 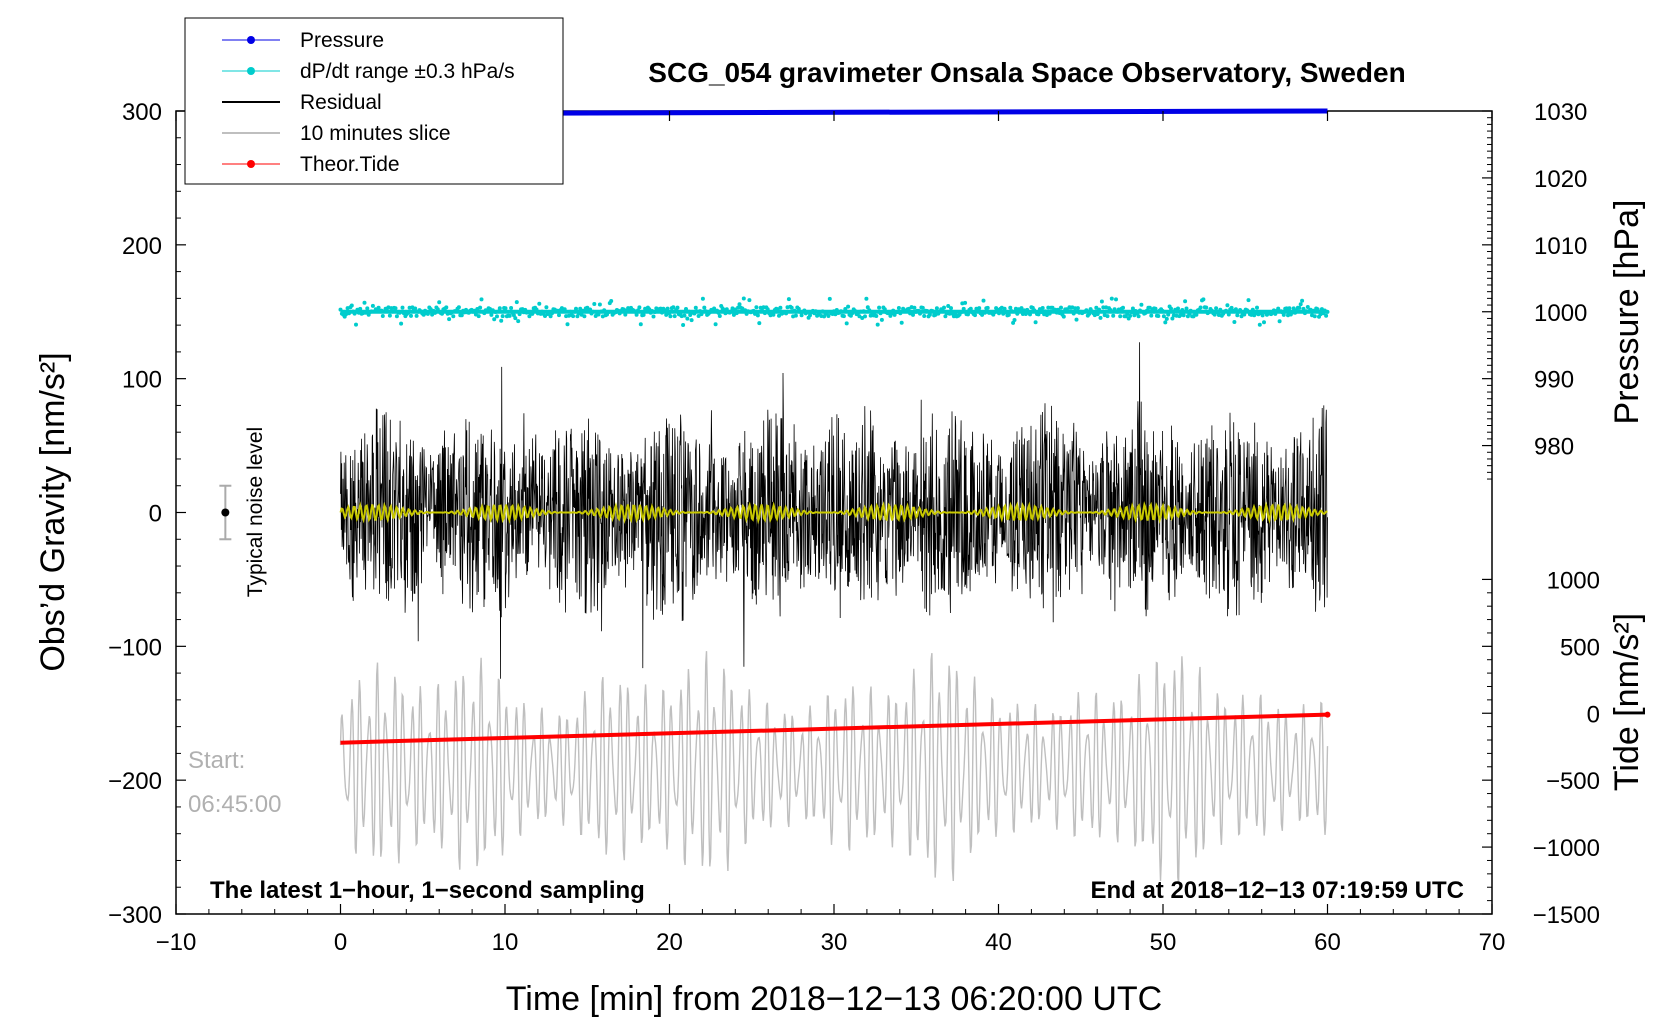 I want to click on noise-dot, so click(x=225, y=512).